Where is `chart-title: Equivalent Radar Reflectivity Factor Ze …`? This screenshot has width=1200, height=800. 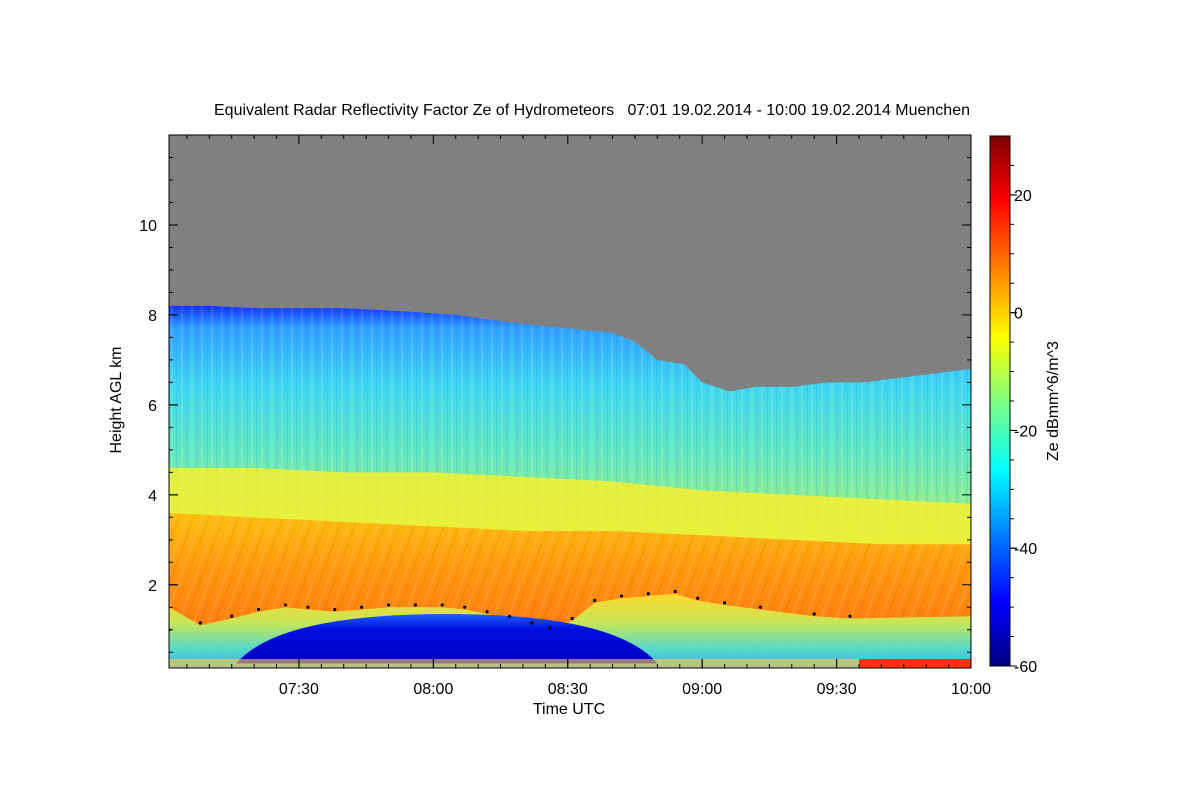
chart-title: Equivalent Radar Reflectivity Factor Ze … is located at coordinates (592, 110).